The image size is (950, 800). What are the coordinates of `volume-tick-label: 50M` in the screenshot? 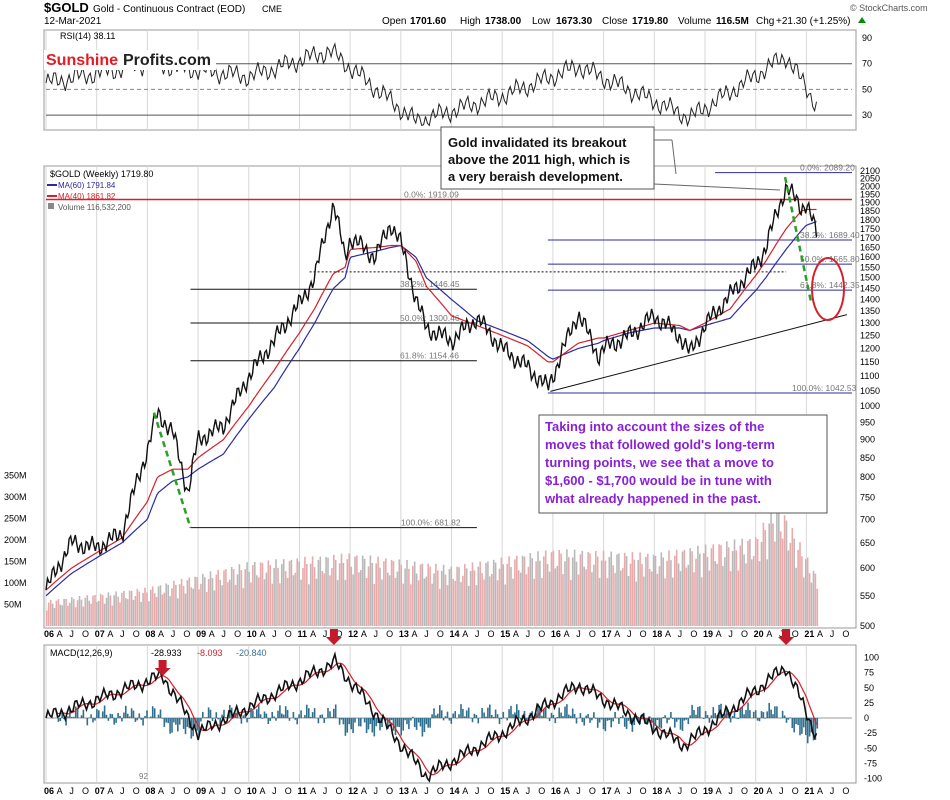 It's located at (13, 605).